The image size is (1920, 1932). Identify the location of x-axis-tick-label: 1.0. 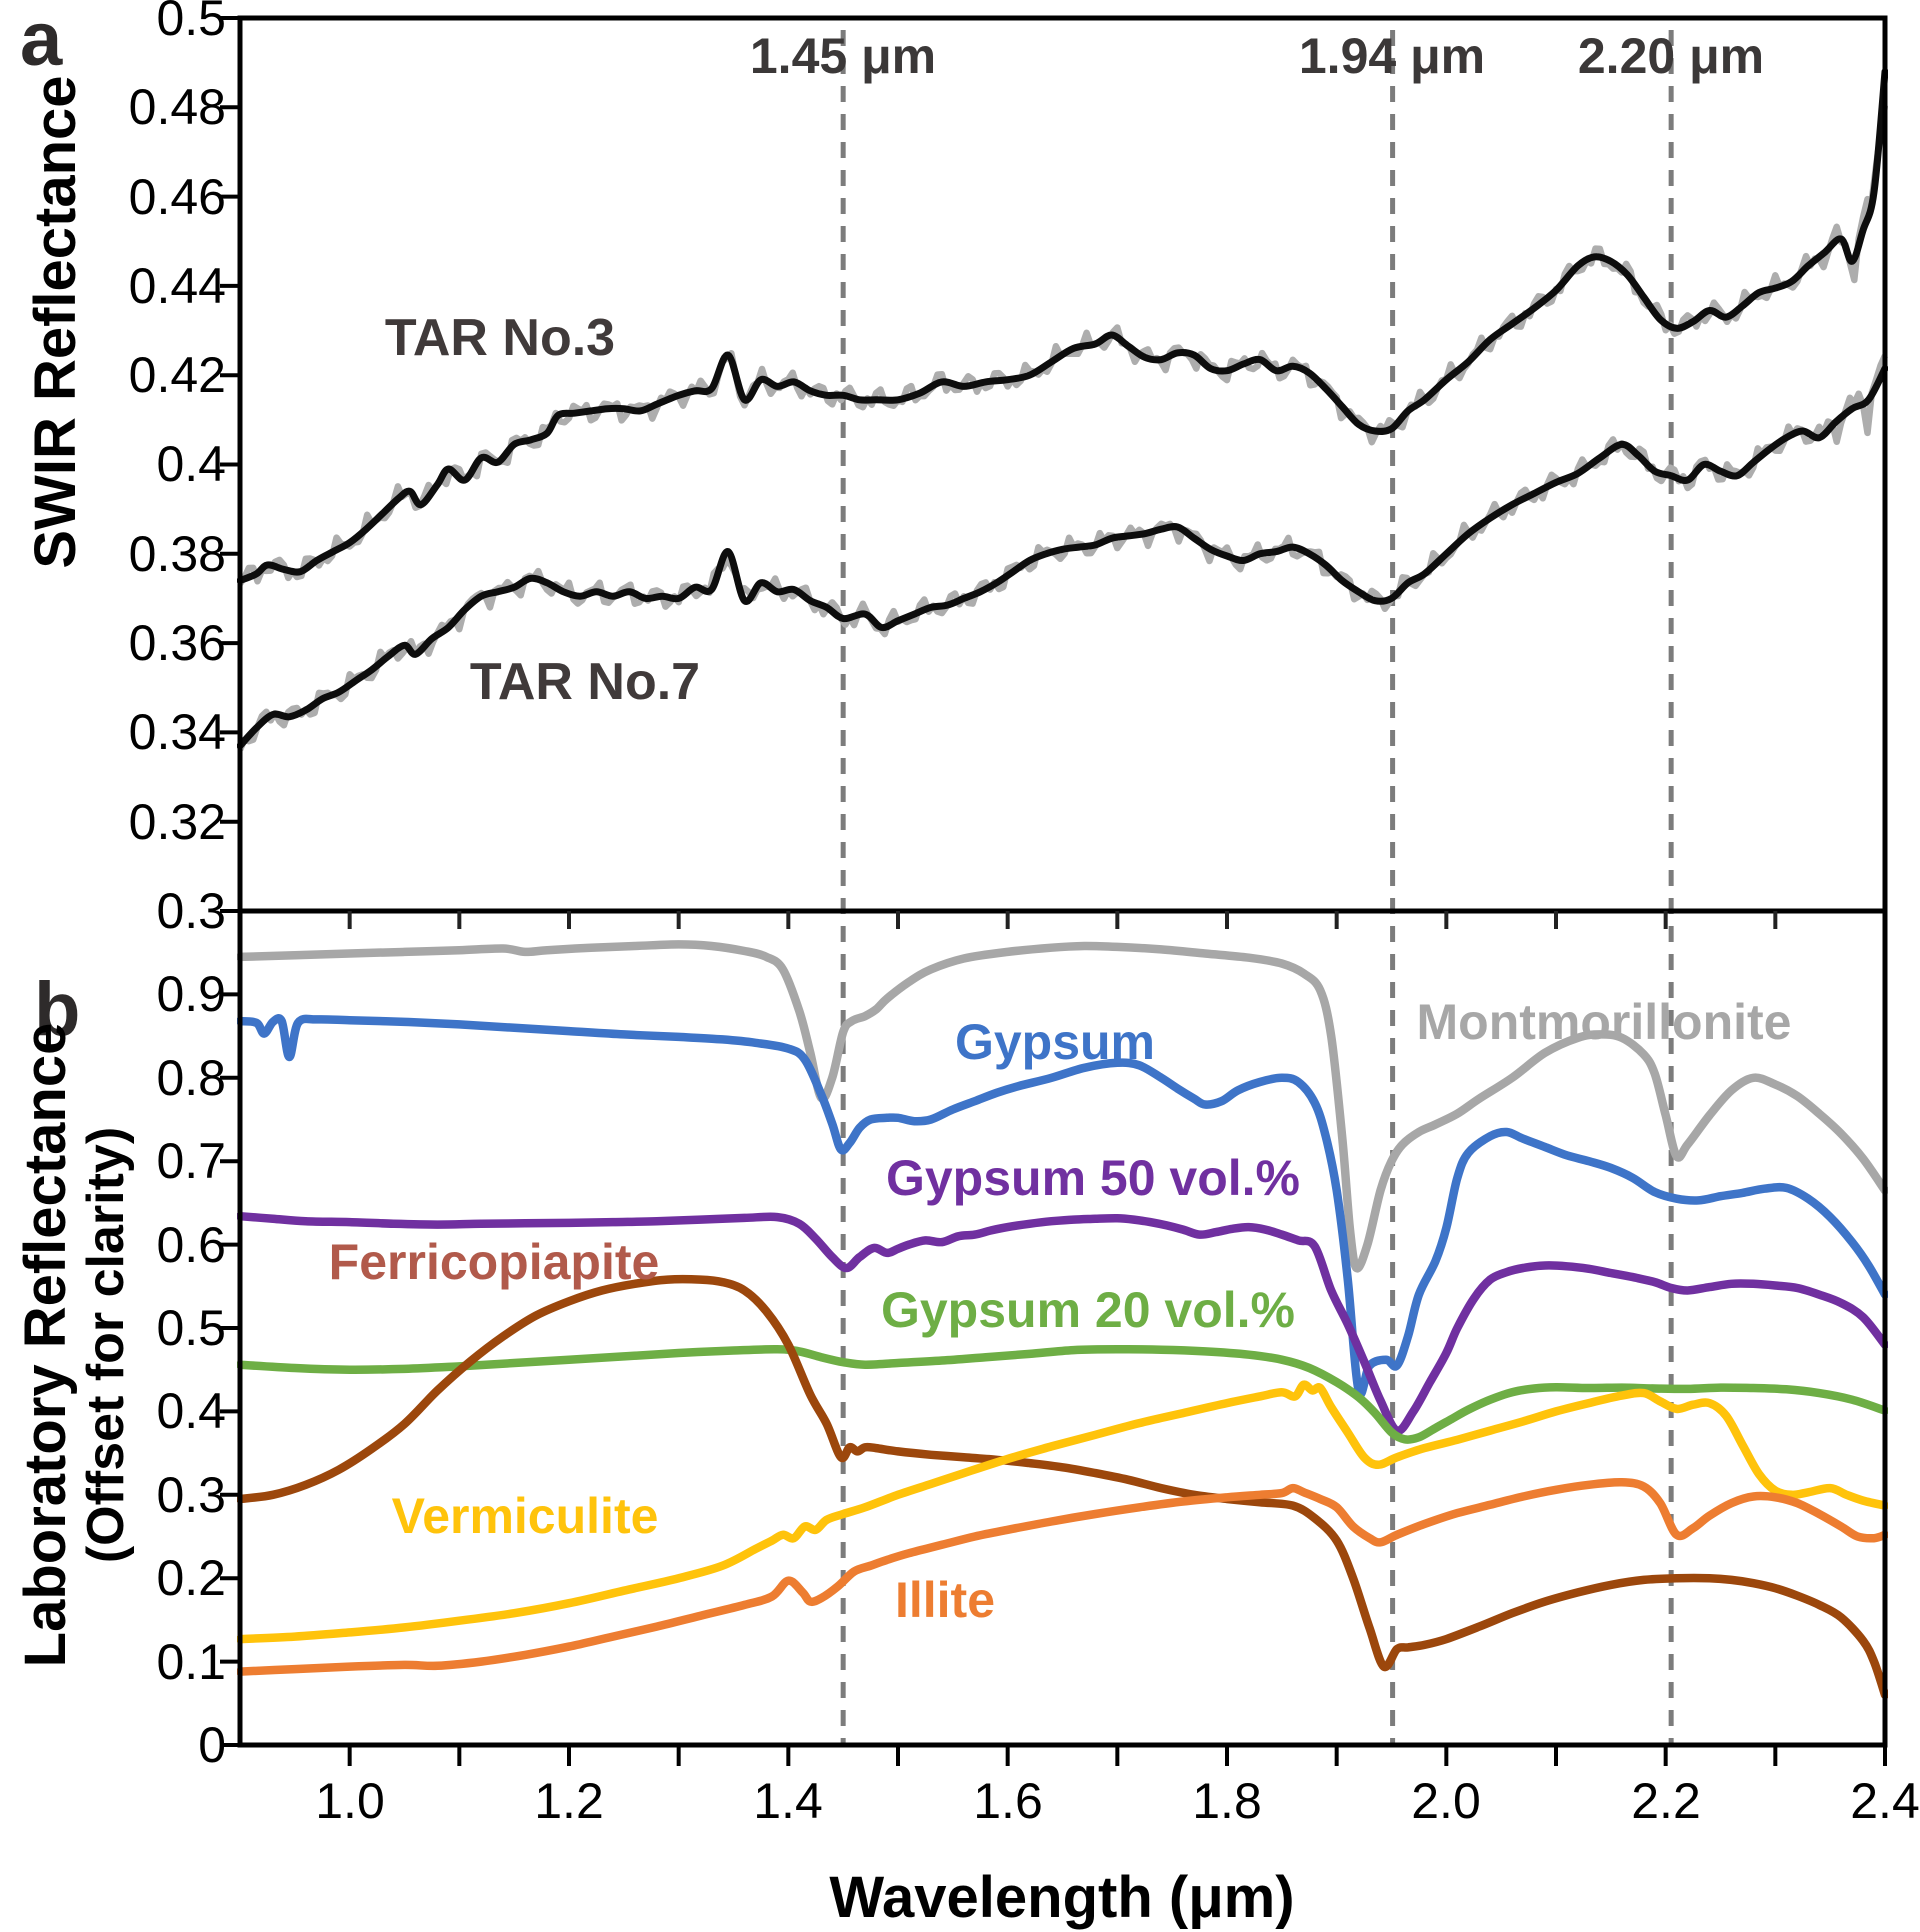
(350, 1801).